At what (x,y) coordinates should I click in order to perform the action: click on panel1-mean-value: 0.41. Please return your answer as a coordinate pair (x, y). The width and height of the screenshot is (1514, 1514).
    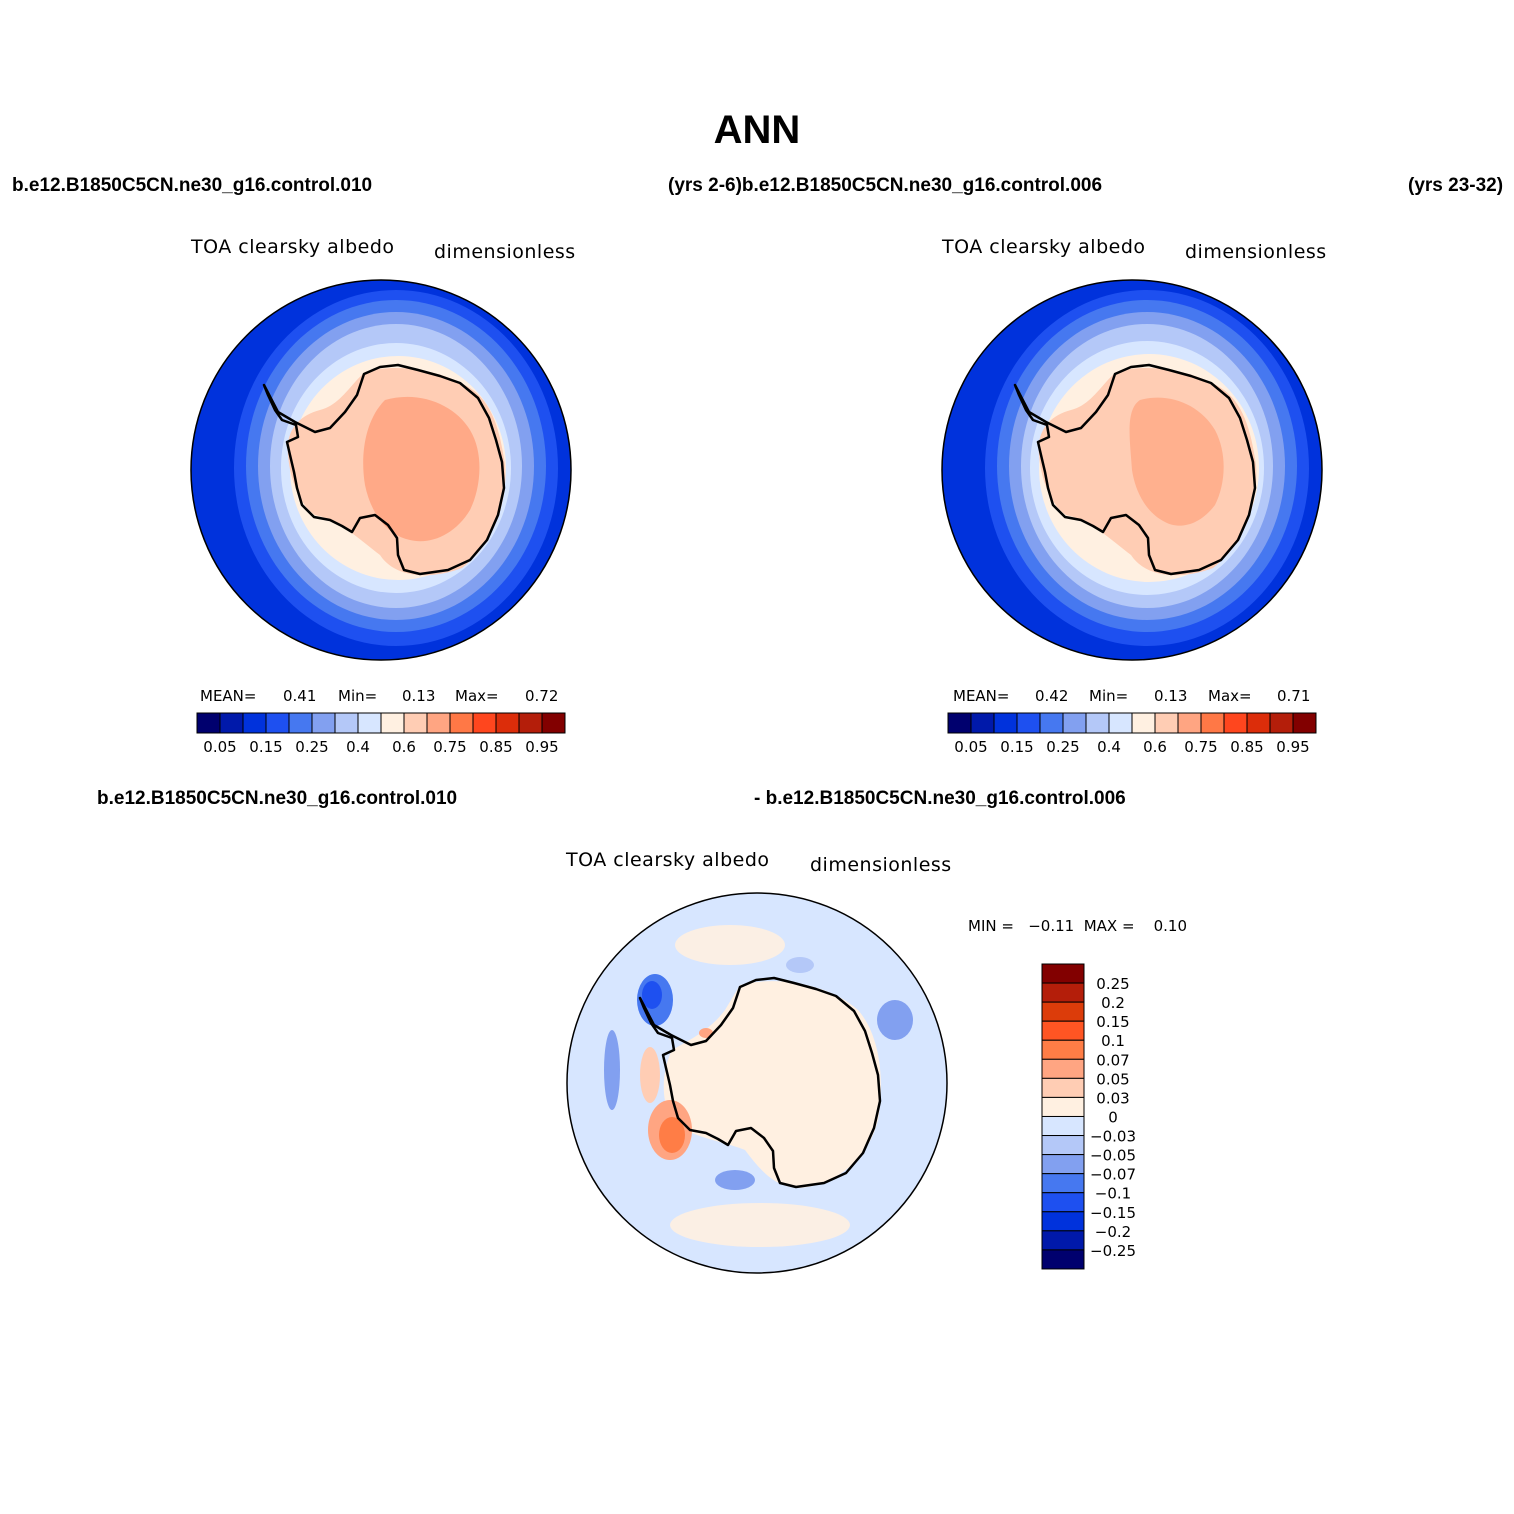
    Looking at the image, I should click on (300, 696).